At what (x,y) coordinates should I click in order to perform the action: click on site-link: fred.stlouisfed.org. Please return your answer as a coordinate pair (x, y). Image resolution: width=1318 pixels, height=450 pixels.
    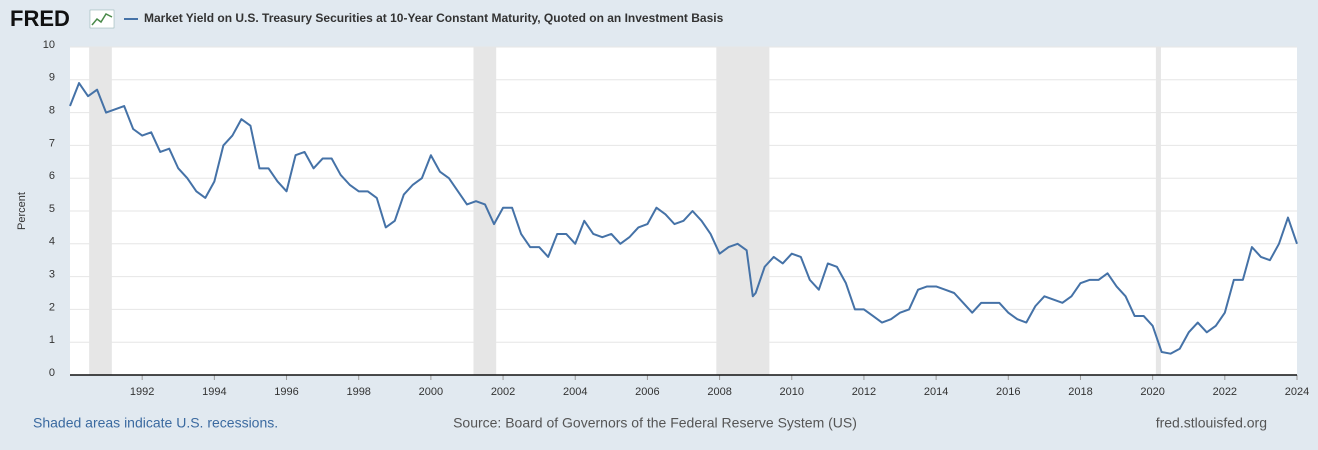
    Looking at the image, I should click on (1211, 423).